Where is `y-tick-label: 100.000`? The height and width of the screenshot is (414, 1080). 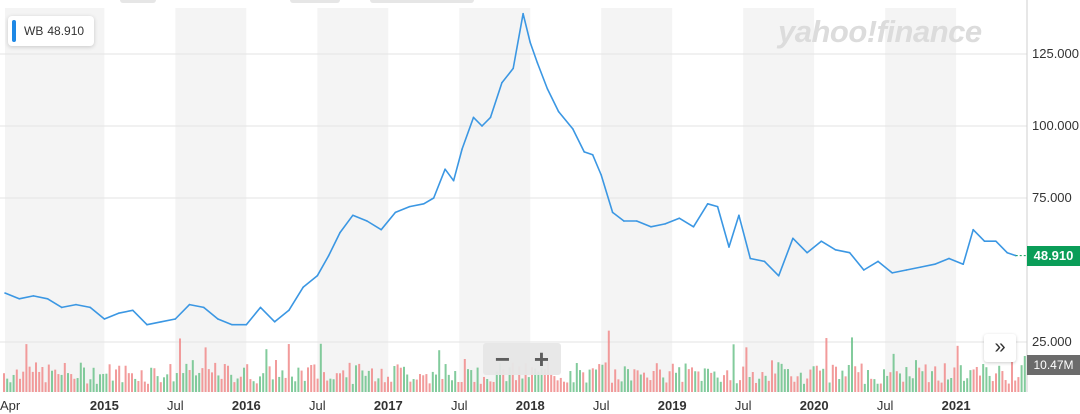
y-tick-label: 100.000 is located at coordinates (1055, 125).